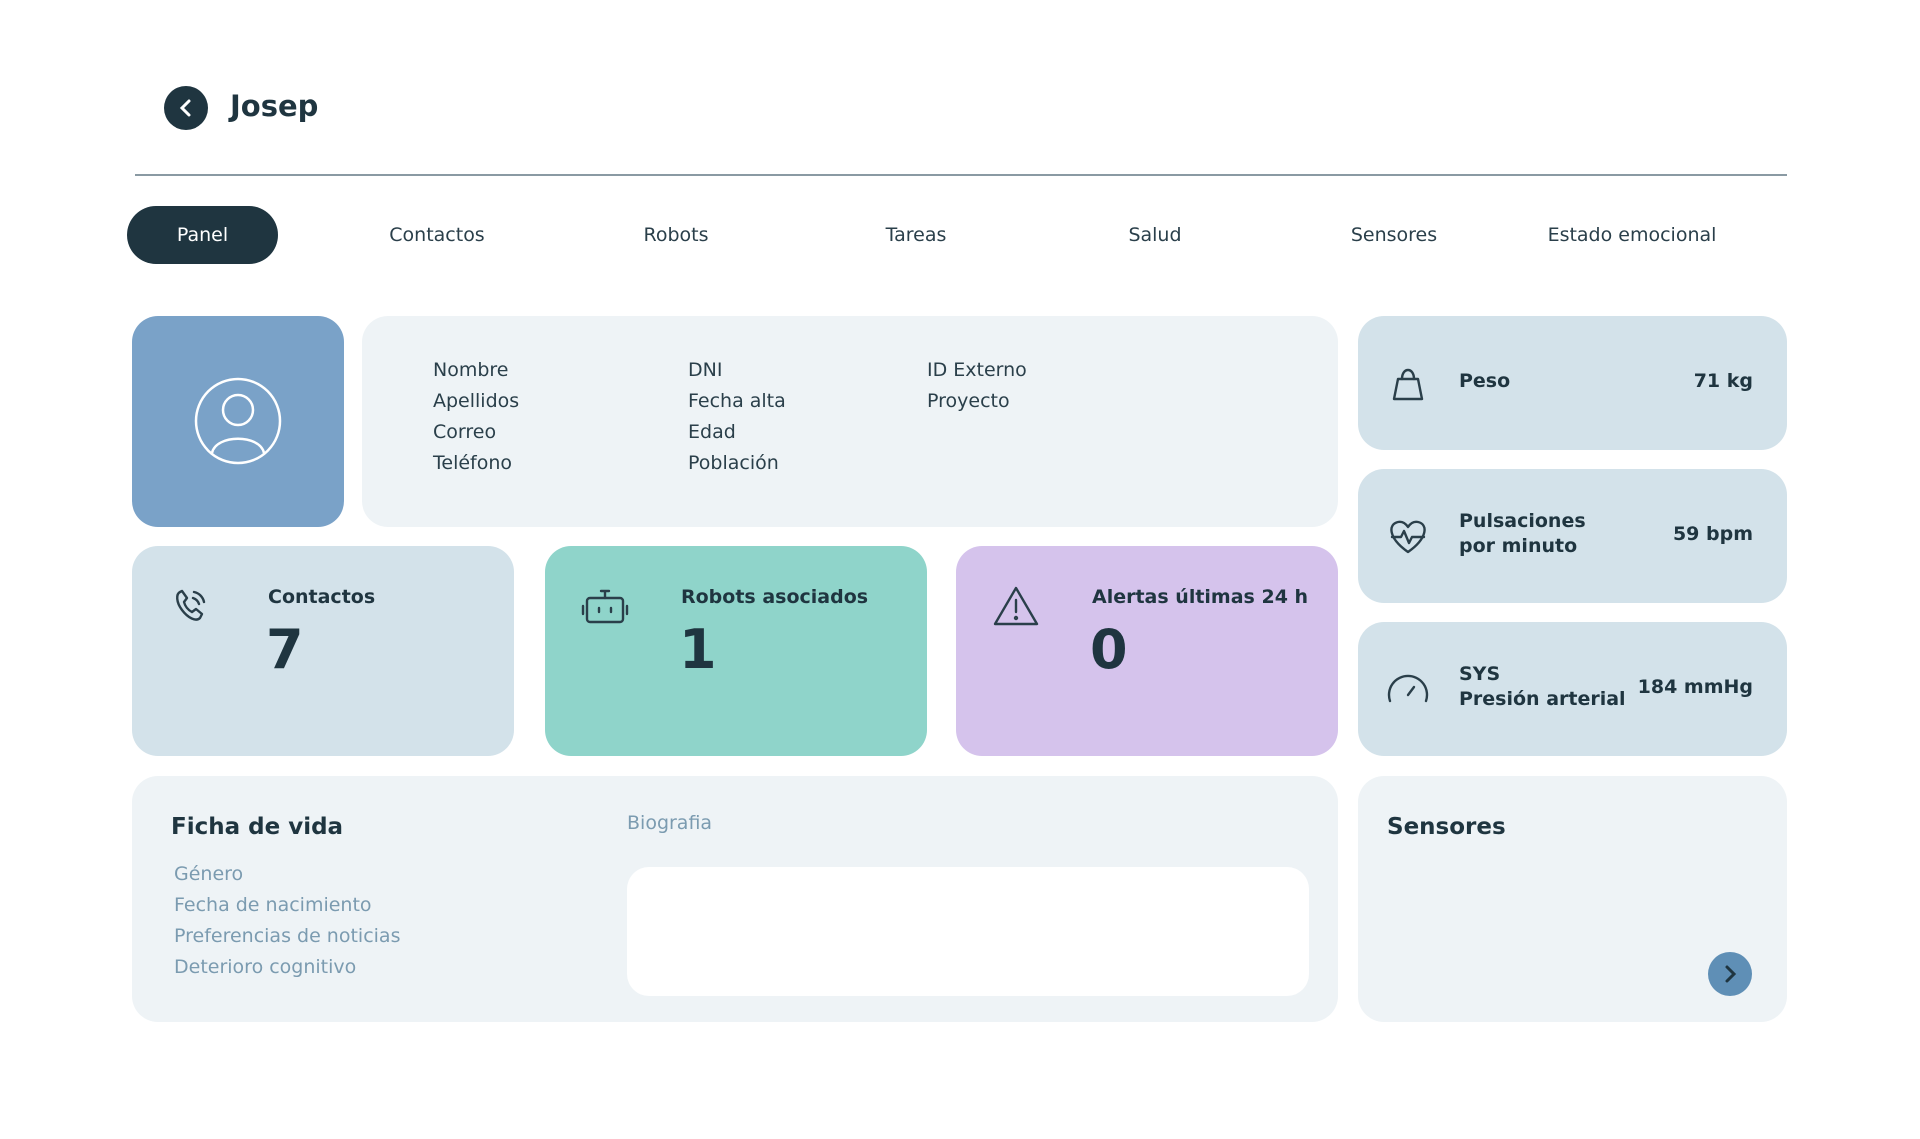 The width and height of the screenshot is (1920, 1139). Describe the element at coordinates (257, 827) in the screenshot. I see `life-title: Ficha de vida` at that location.